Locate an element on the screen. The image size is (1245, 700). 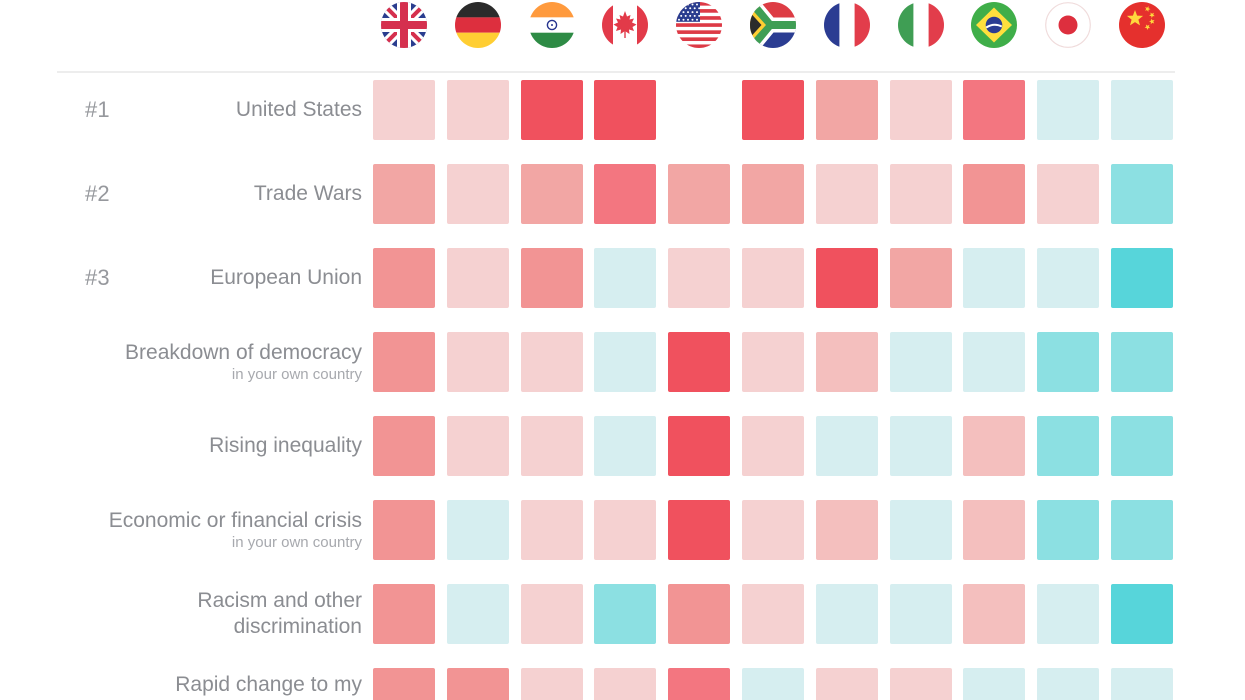
usa-flag-icon is located at coordinates (699, 25).